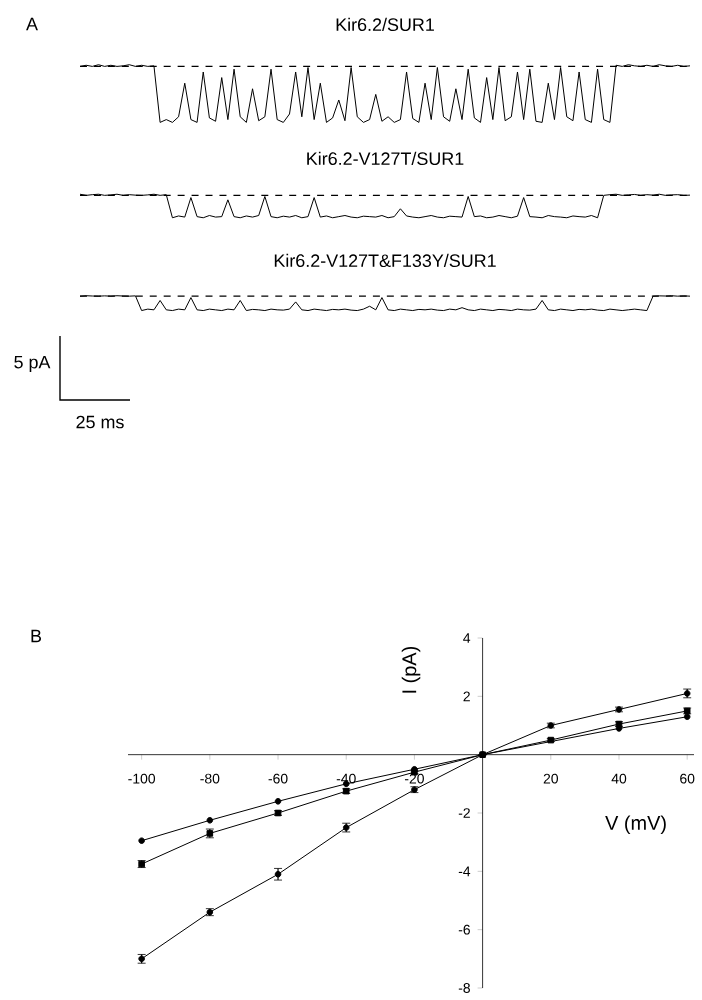 Image resolution: width=702 pixels, height=1000 pixels. I want to click on y-axis-title: I (pA), so click(411, 669).